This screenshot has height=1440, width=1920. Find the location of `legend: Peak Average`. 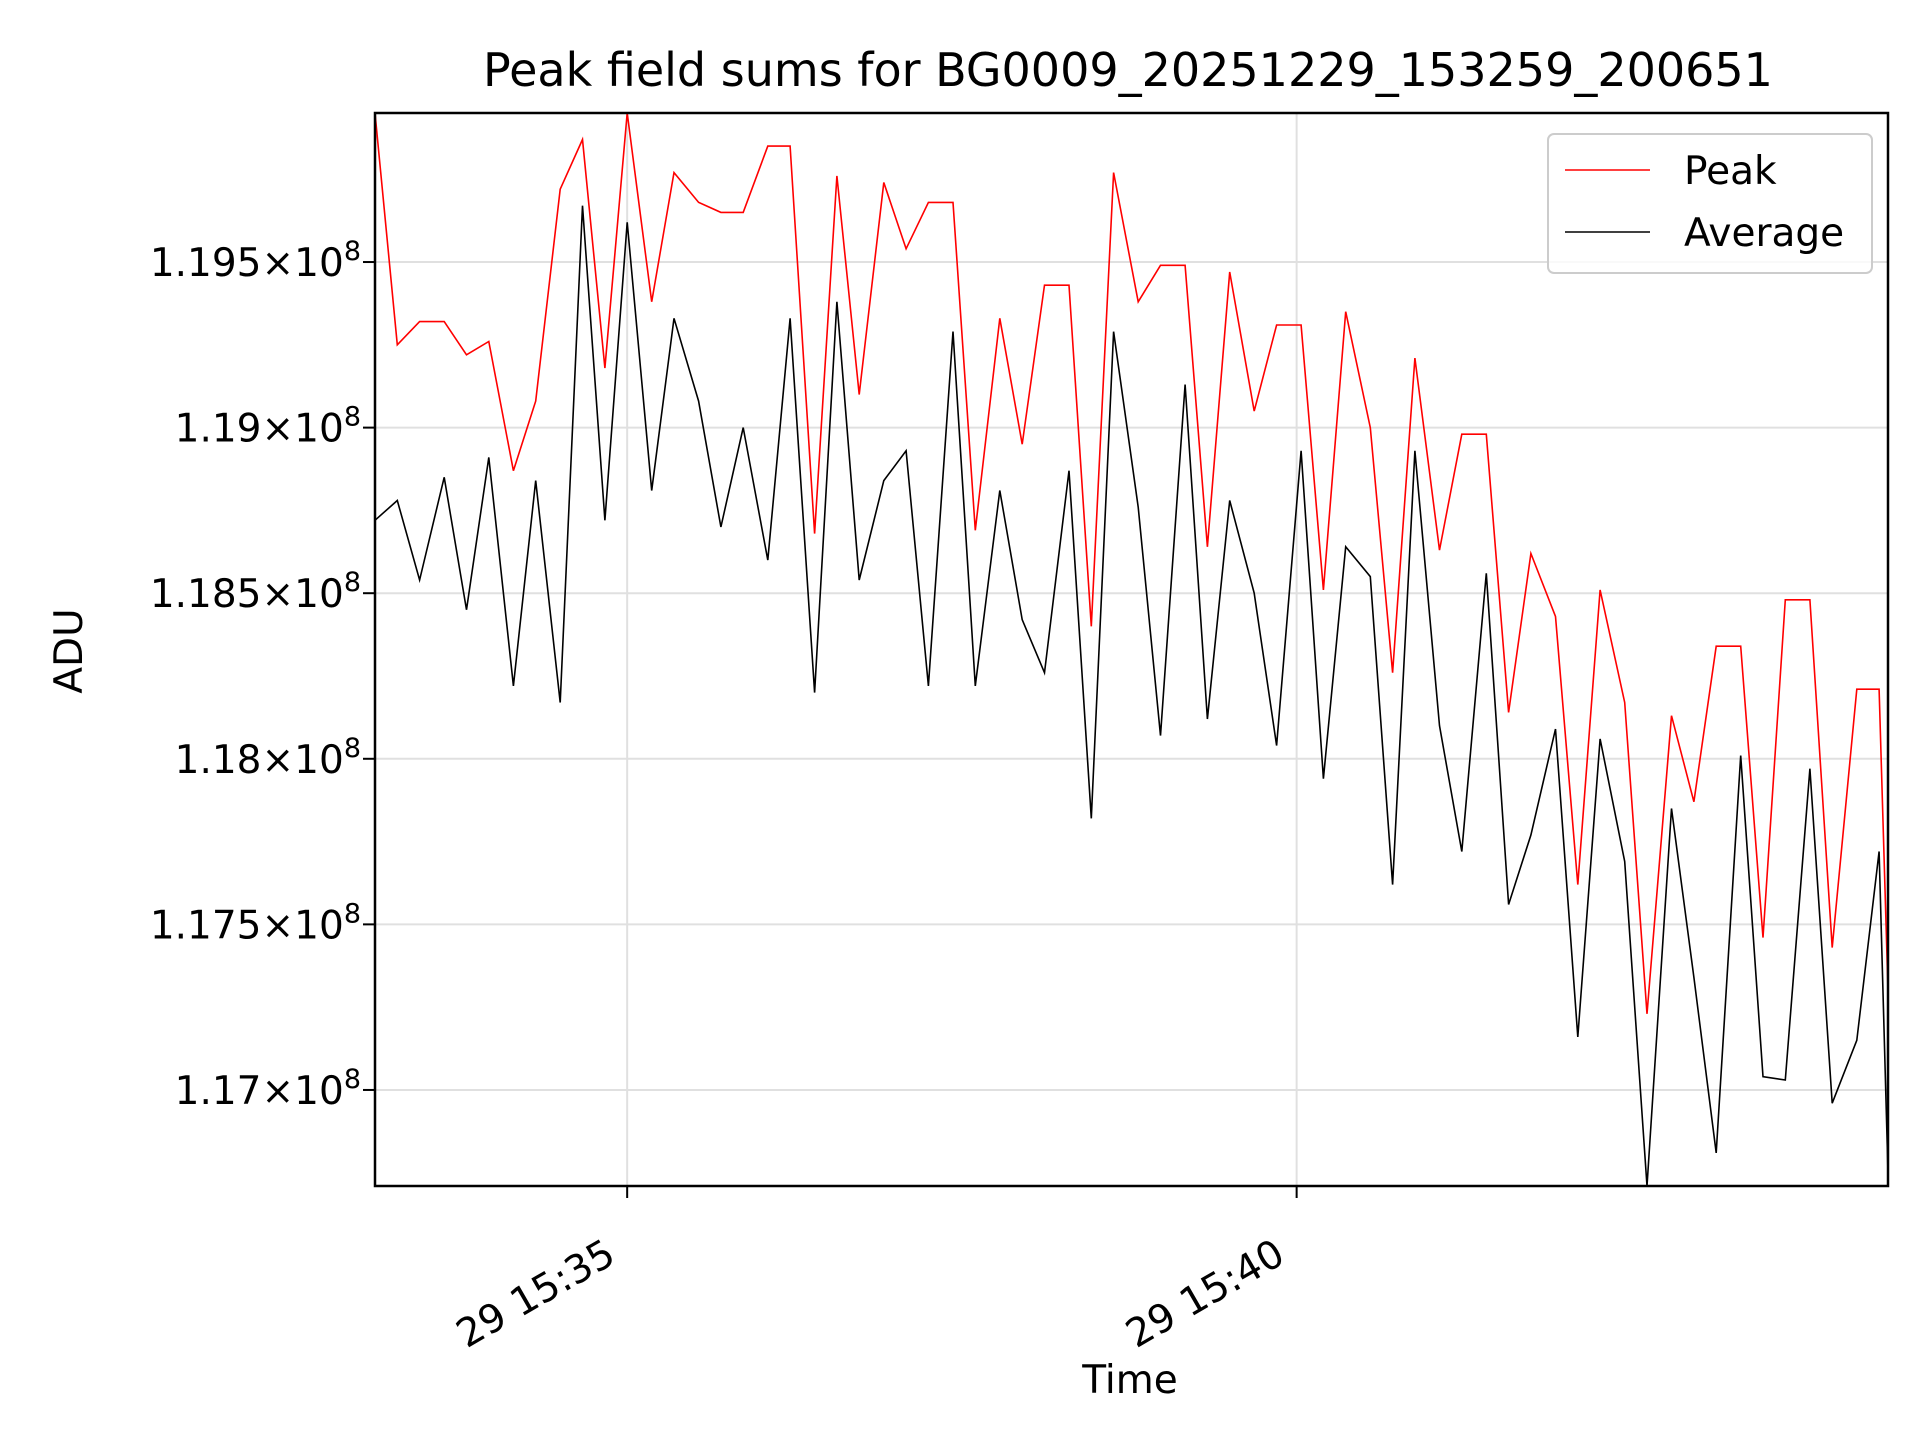

legend: Peak Average is located at coordinates (1710, 203).